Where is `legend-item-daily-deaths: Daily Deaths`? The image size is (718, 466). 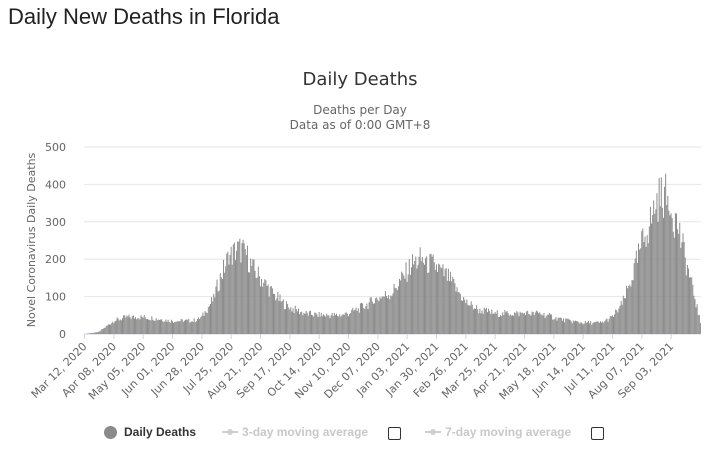
legend-item-daily-deaths: Daily Deaths is located at coordinates (150, 432).